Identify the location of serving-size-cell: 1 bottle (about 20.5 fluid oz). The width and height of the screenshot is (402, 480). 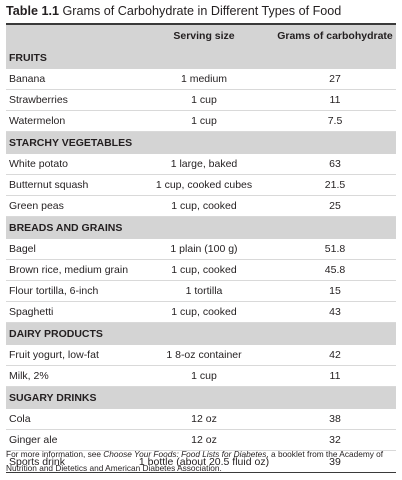
(204, 461).